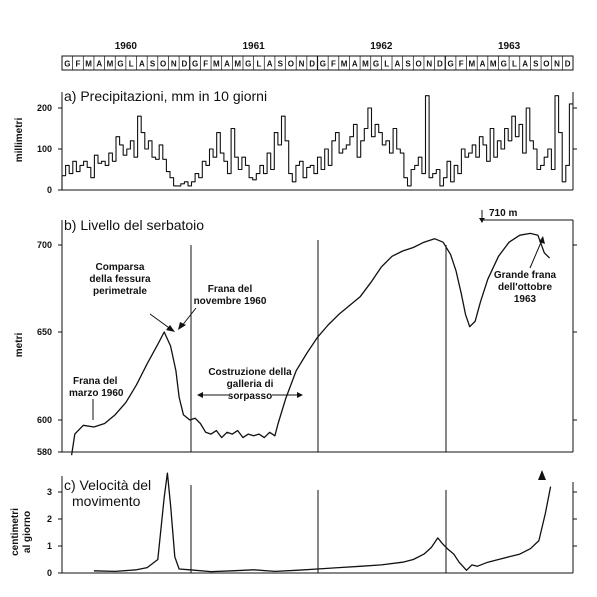 The image size is (597, 597). What do you see at coordinates (536, 254) in the screenshot?
I see `ann-grande-arrow` at bounding box center [536, 254].